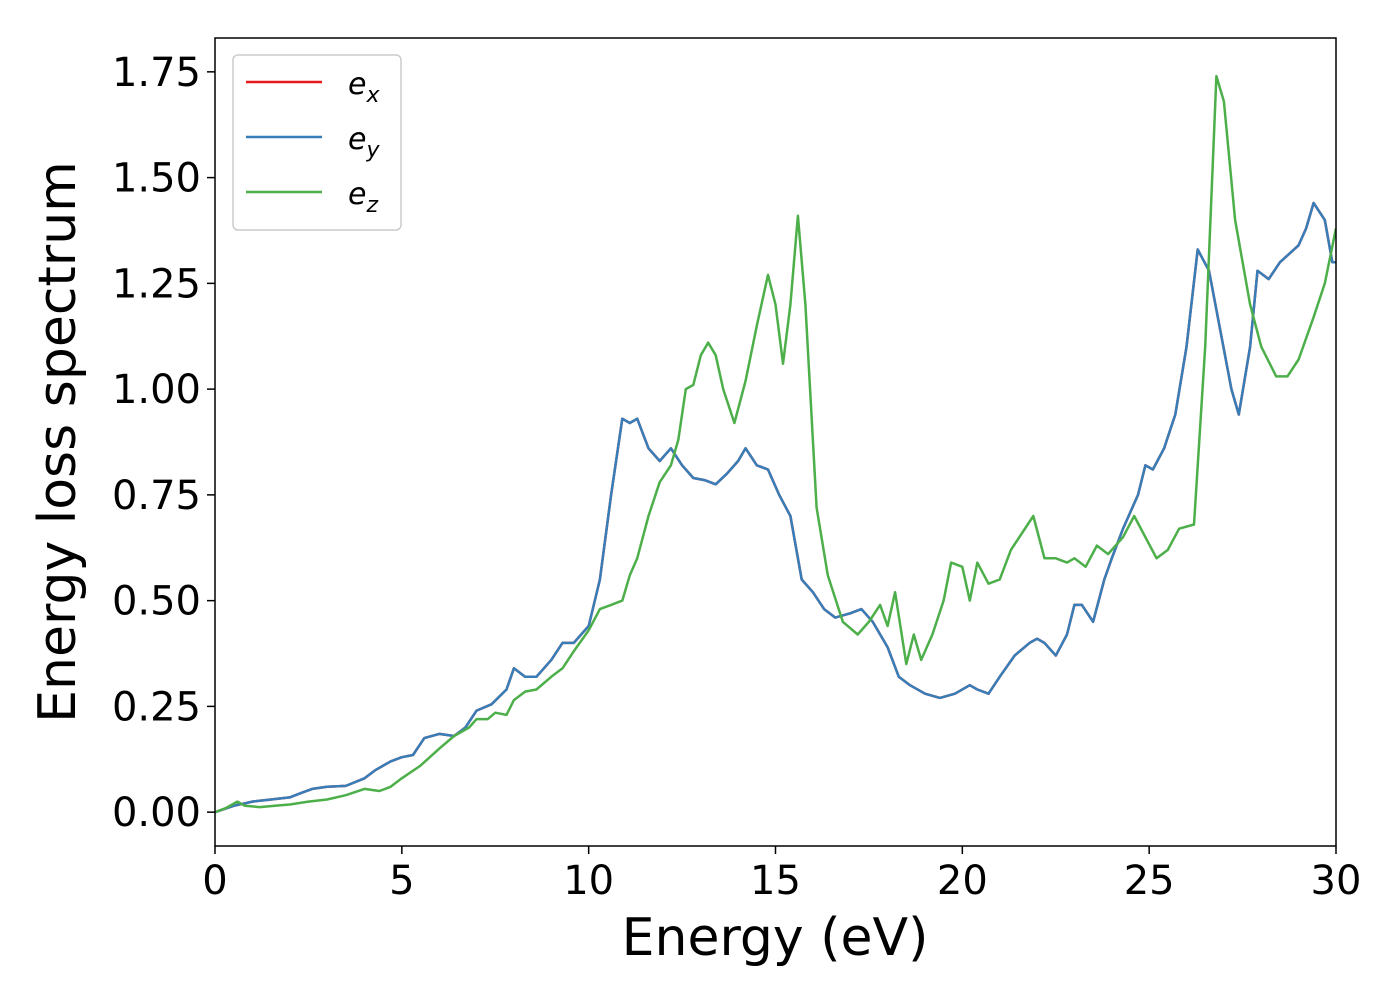  What do you see at coordinates (775, 938) in the screenshot?
I see `x-axis-title: Energy (eV)` at bounding box center [775, 938].